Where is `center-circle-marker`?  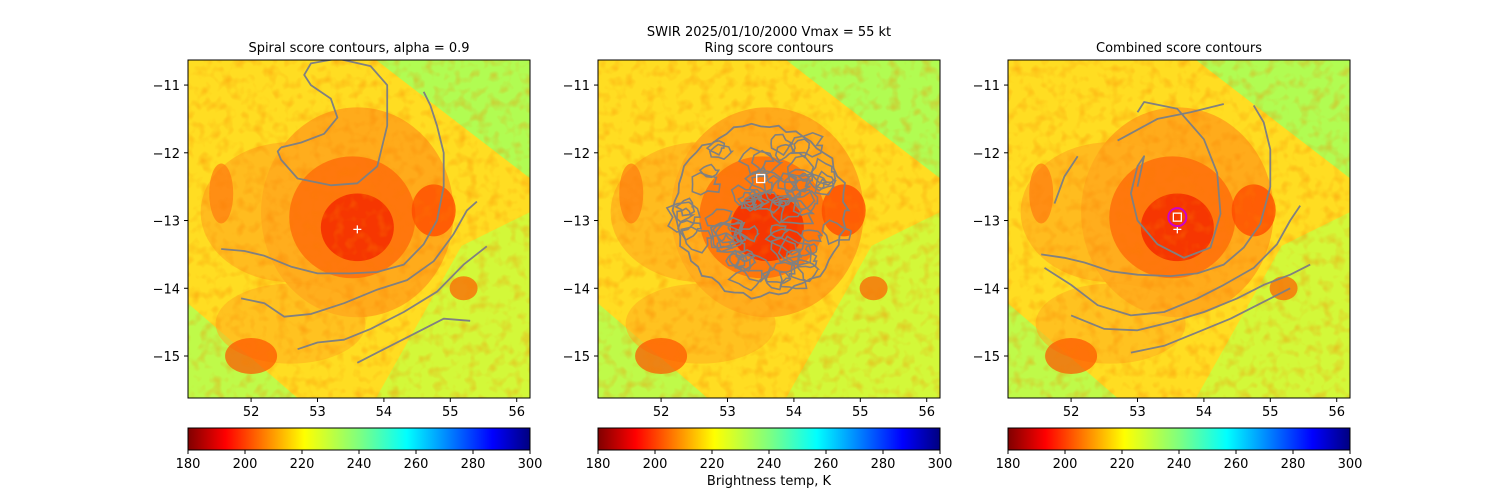 center-circle-marker is located at coordinates (1177, 217).